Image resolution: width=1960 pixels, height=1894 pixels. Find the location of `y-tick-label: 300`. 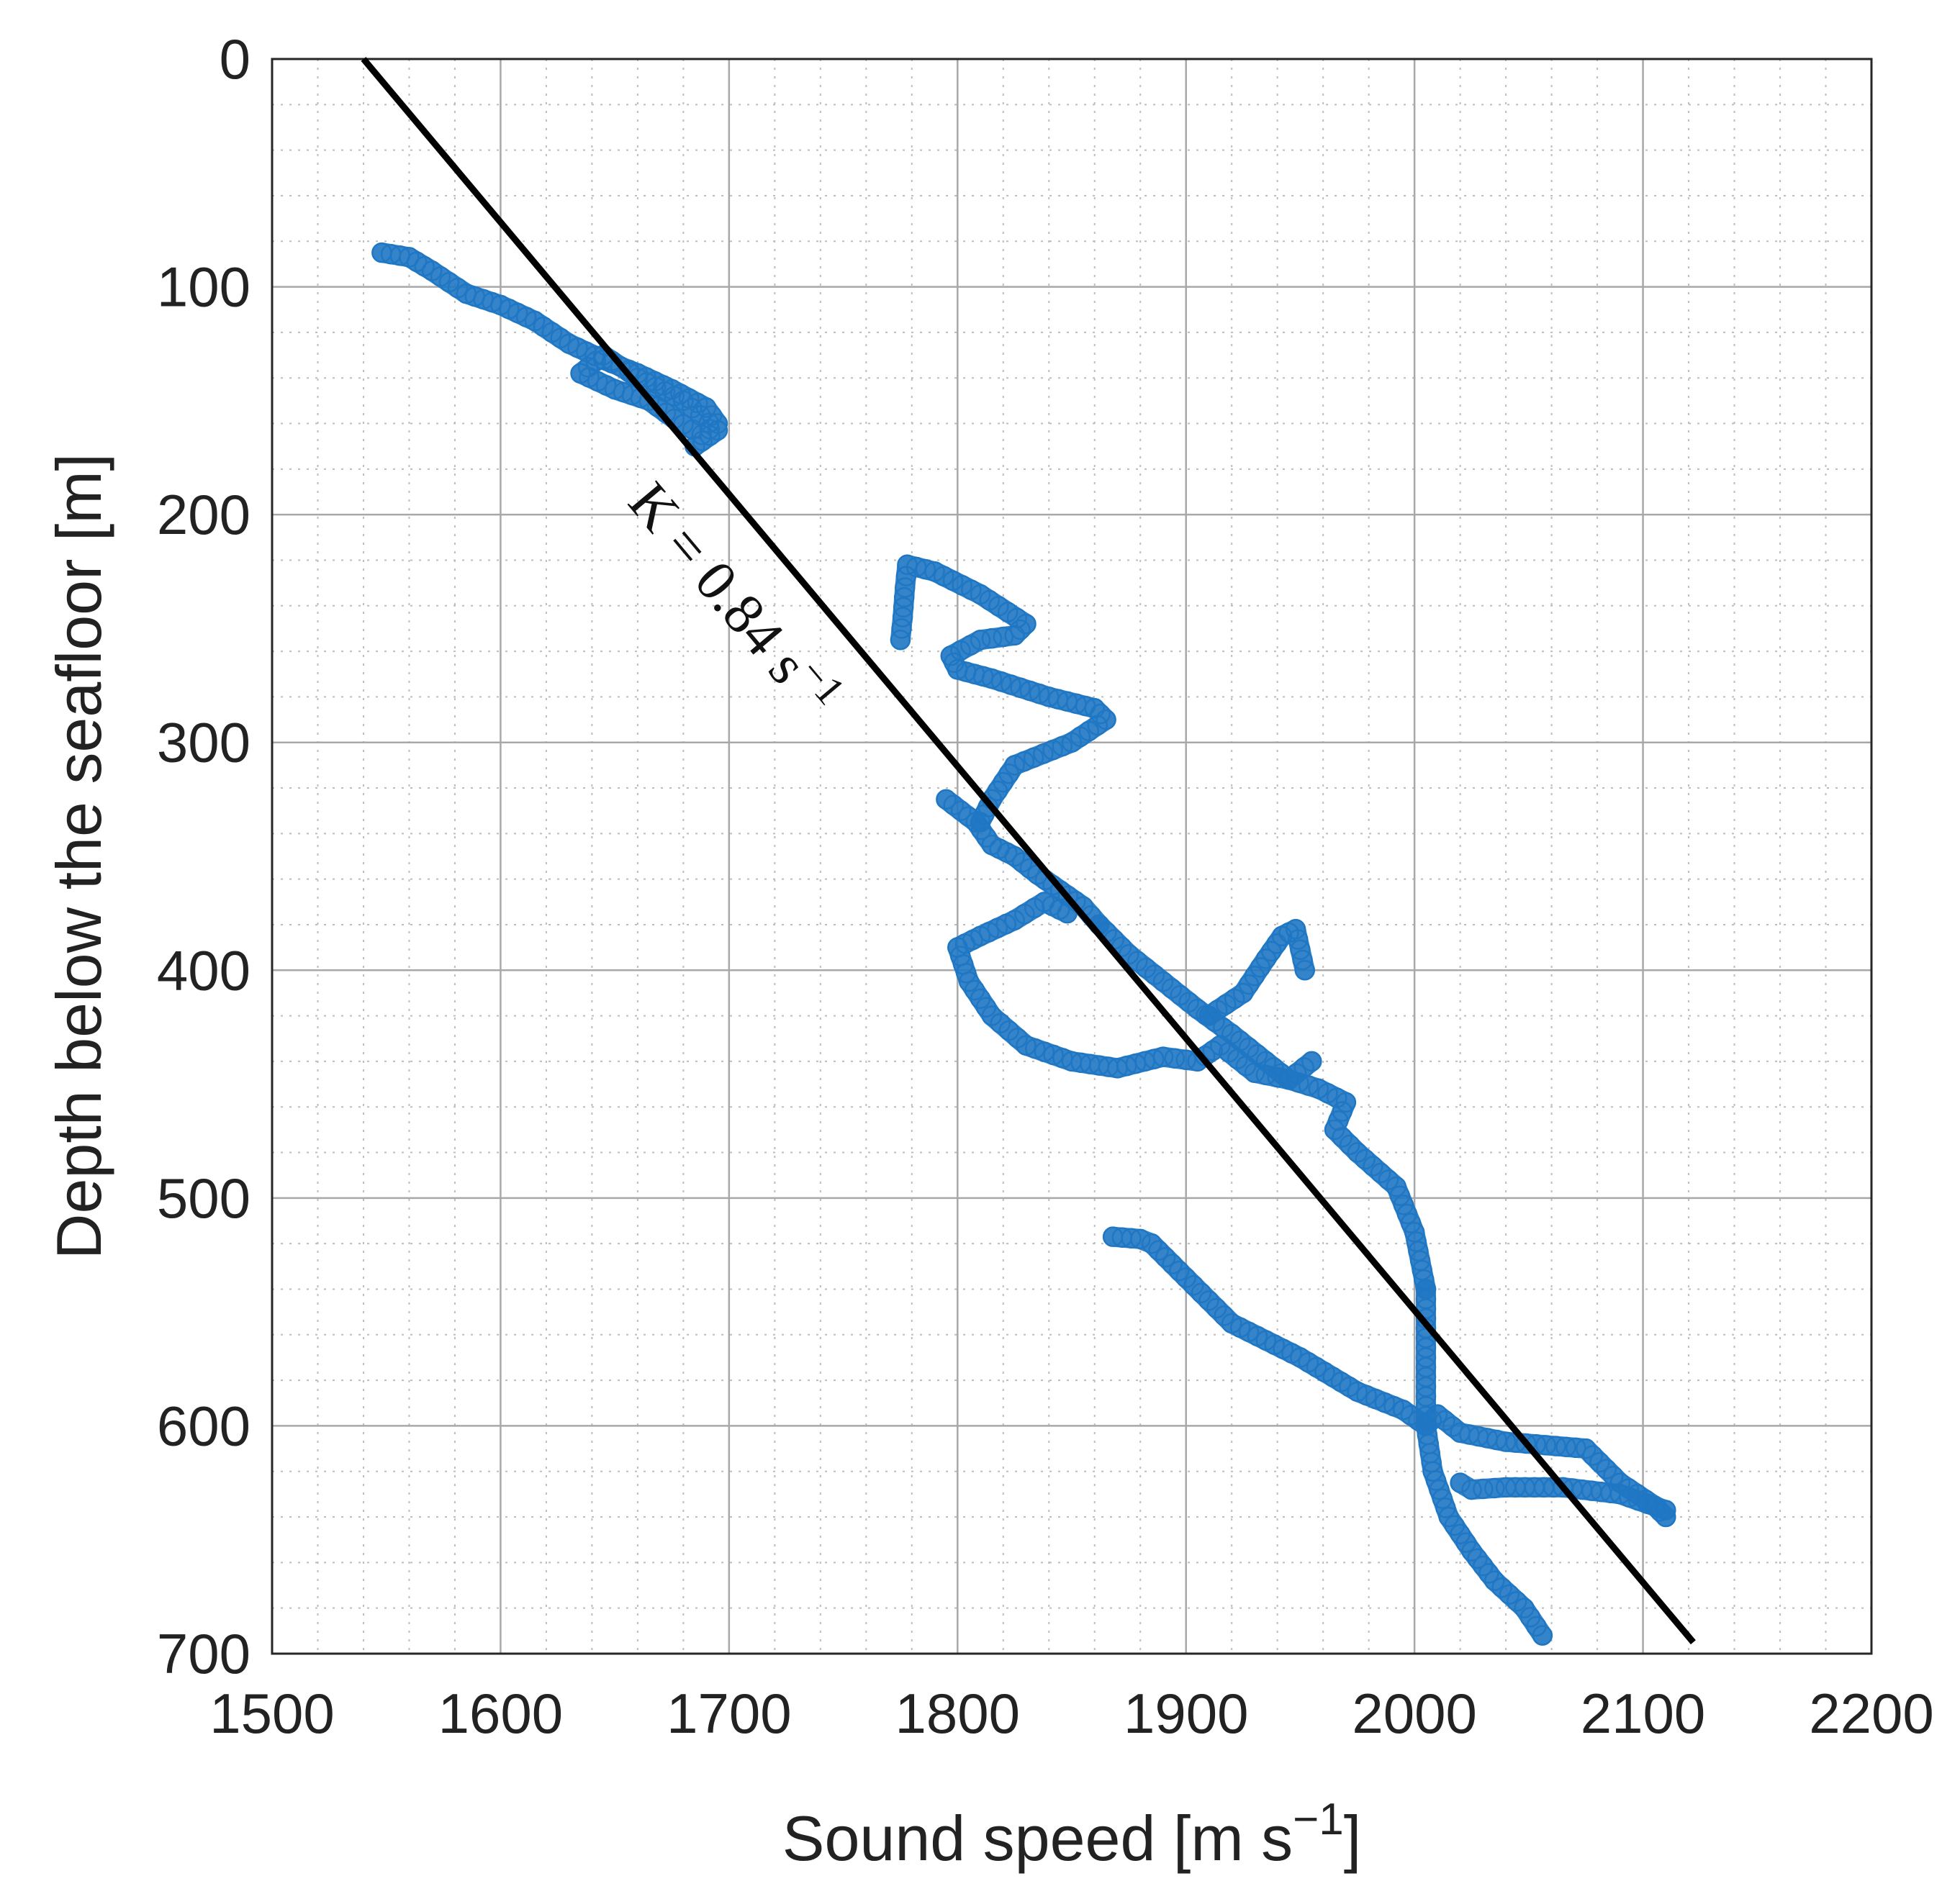

y-tick-label: 300 is located at coordinates (203, 742).